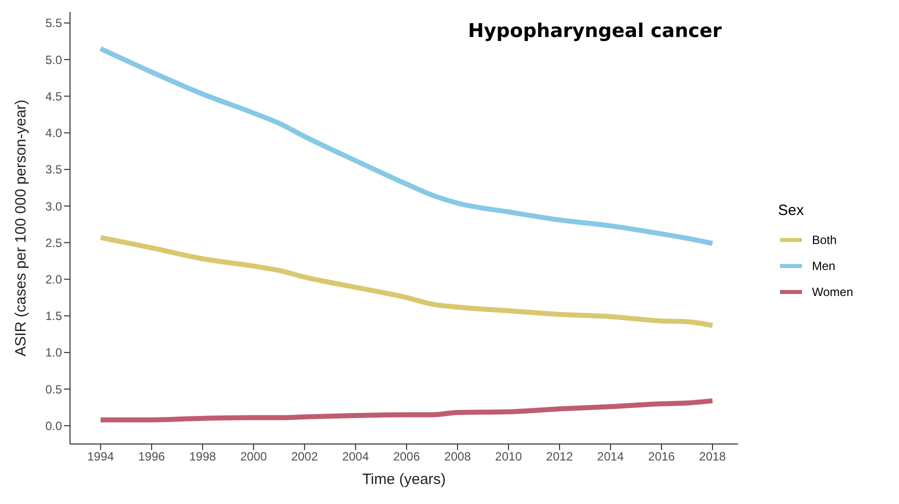  What do you see at coordinates (53, 353) in the screenshot?
I see `y-tick-label: 1.0` at bounding box center [53, 353].